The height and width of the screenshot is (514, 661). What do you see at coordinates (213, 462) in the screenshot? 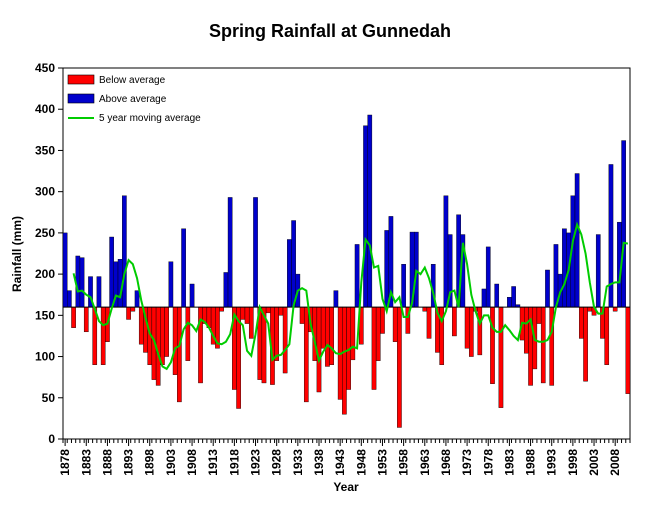
I see `x-tick-label: 1913` at bounding box center [213, 462].